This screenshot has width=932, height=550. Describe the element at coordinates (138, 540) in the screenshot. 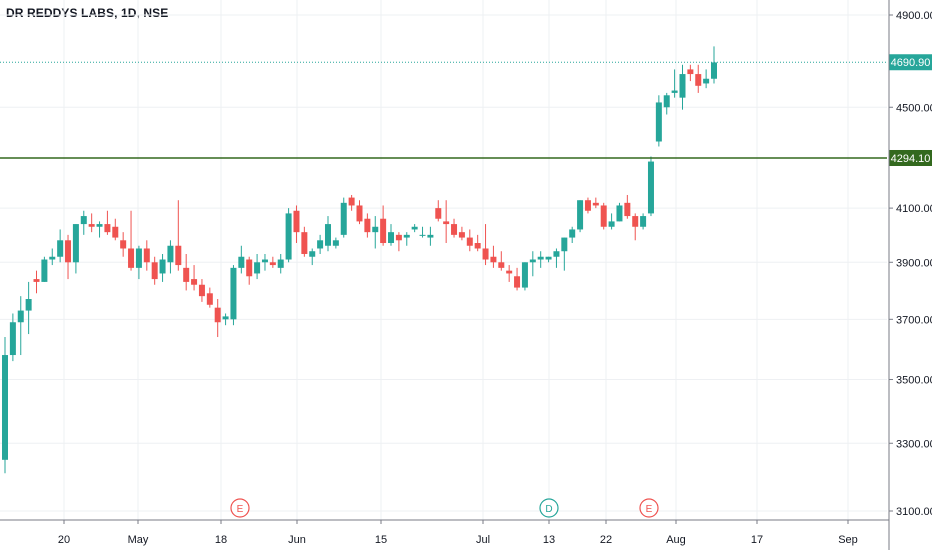

I see `x-tick-label: May` at that location.